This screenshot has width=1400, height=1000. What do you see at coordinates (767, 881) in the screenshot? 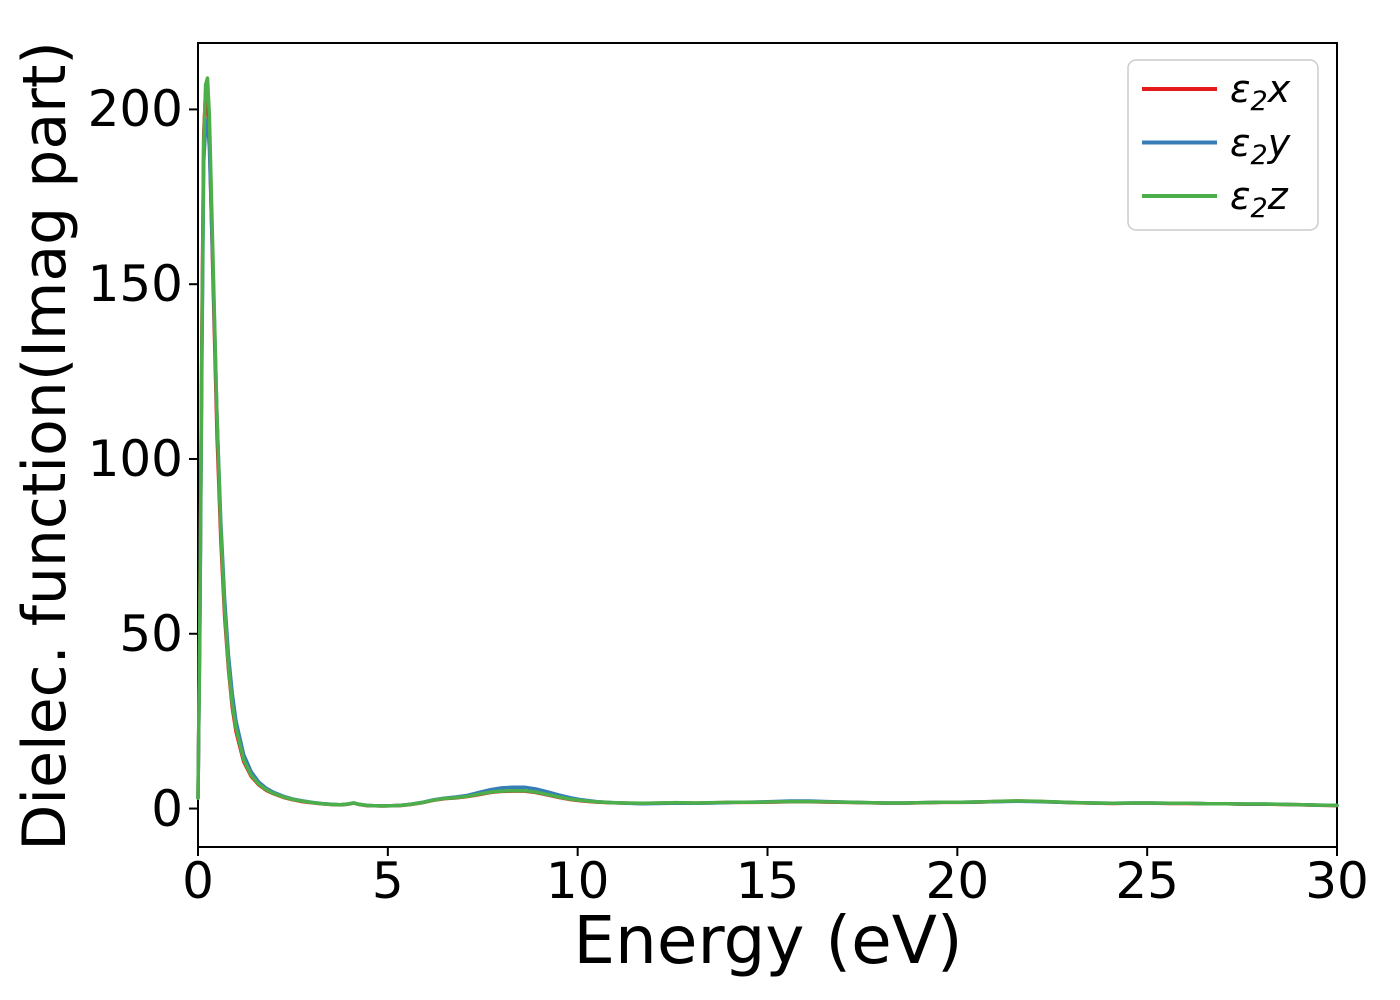
I see `x-tick-label: 15` at bounding box center [767, 881].